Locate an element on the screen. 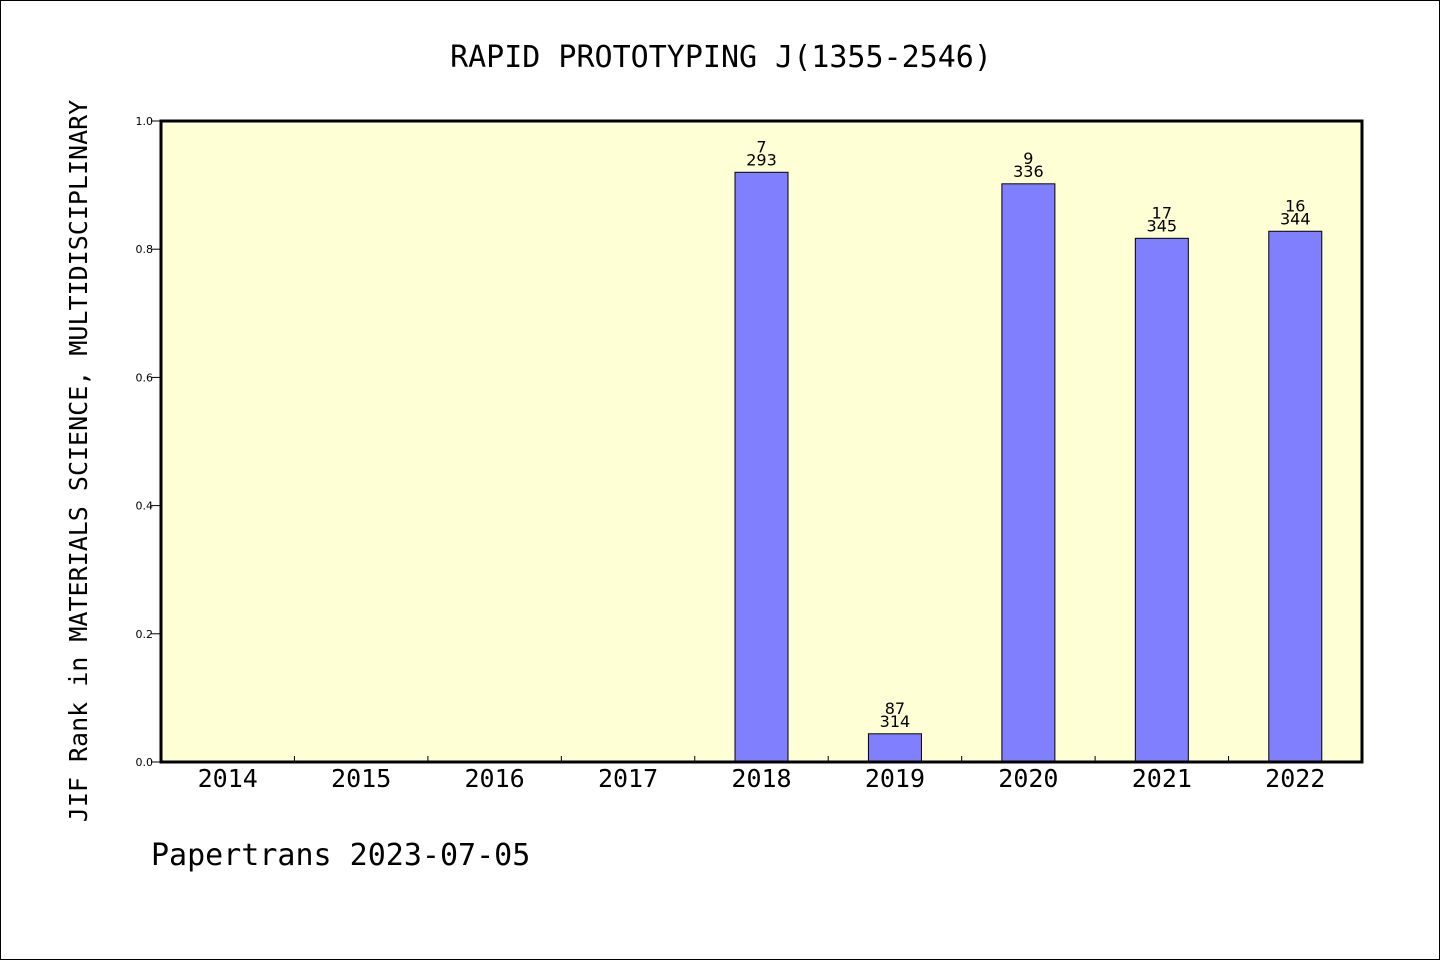 The image size is (1440, 961). x-tick-label: 2022 is located at coordinates (1295, 778).